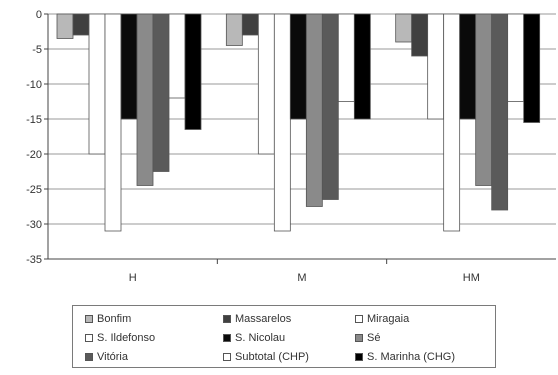 This screenshot has width=558, height=375. Describe the element at coordinates (161, 92) in the screenshot. I see `bar-vit-ria-h` at that location.